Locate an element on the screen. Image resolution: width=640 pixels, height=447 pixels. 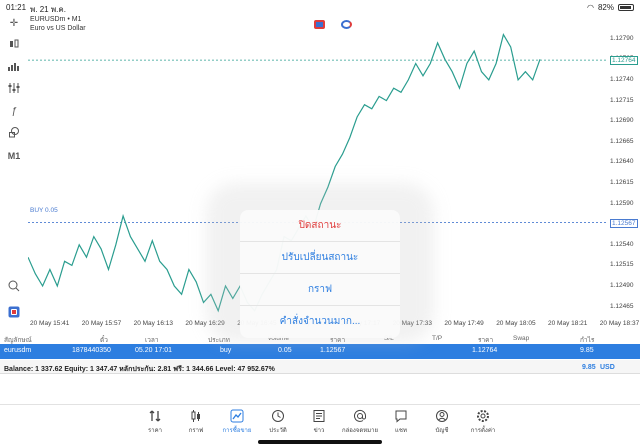
time-tick-label: 20 May 18:37 is located at coordinates (619, 323).